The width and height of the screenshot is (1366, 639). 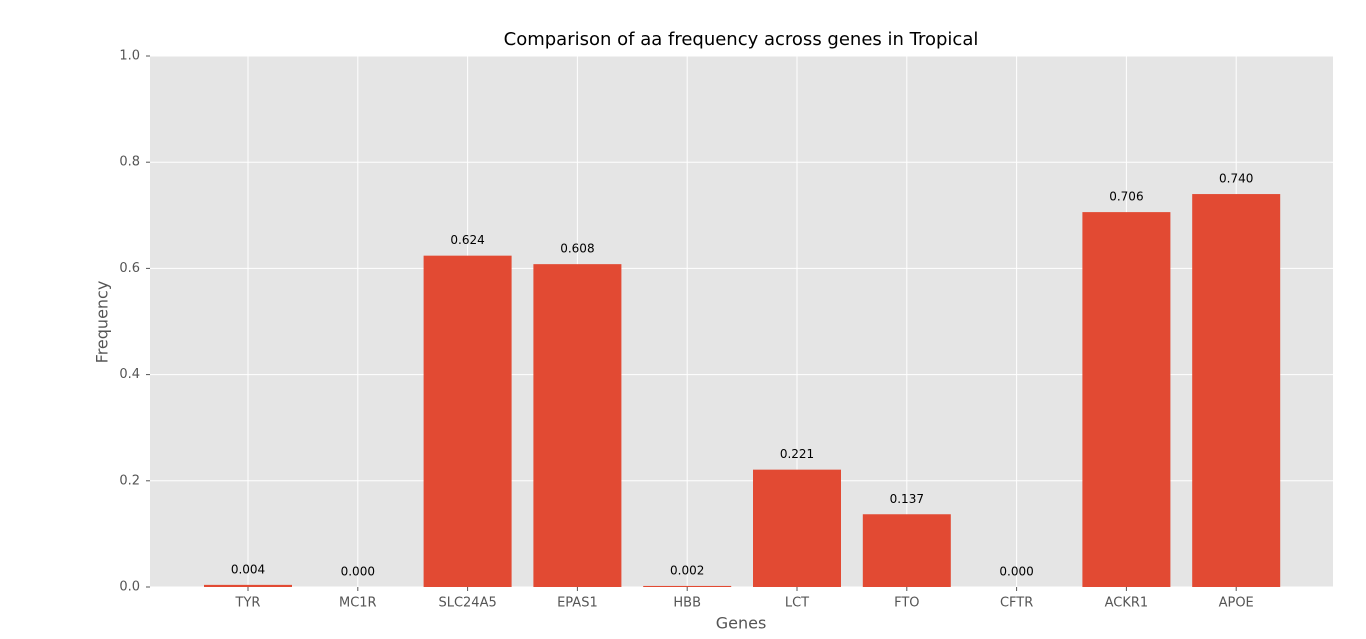 I want to click on y-tick-label: 0.2, so click(x=129, y=480).